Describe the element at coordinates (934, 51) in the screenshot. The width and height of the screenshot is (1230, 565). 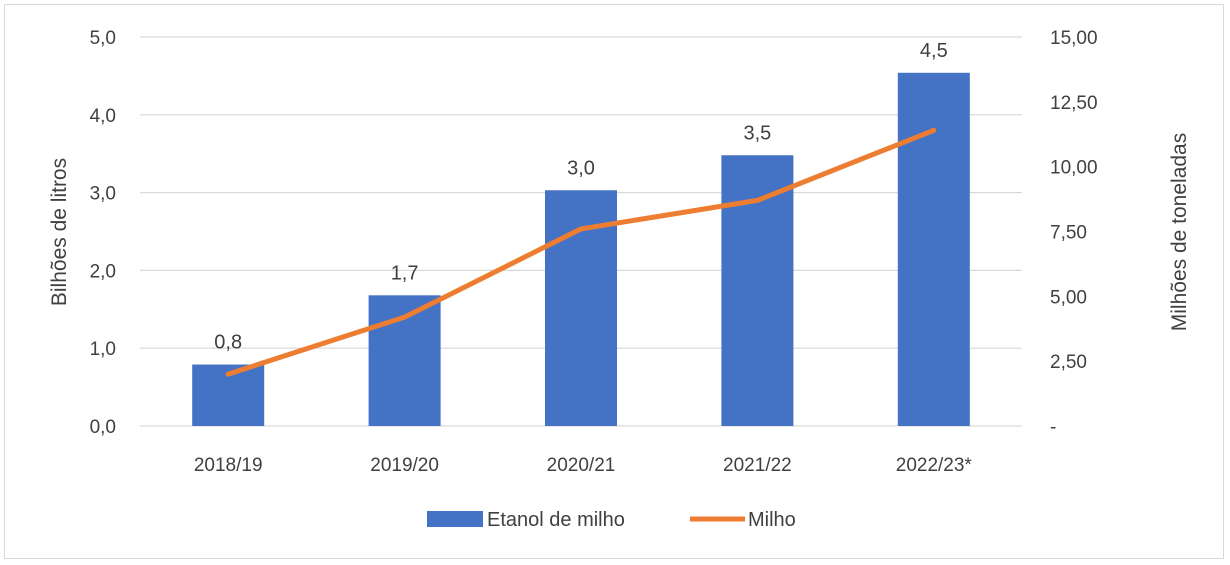
I see `data-label-2022/23*: 4,5` at that location.